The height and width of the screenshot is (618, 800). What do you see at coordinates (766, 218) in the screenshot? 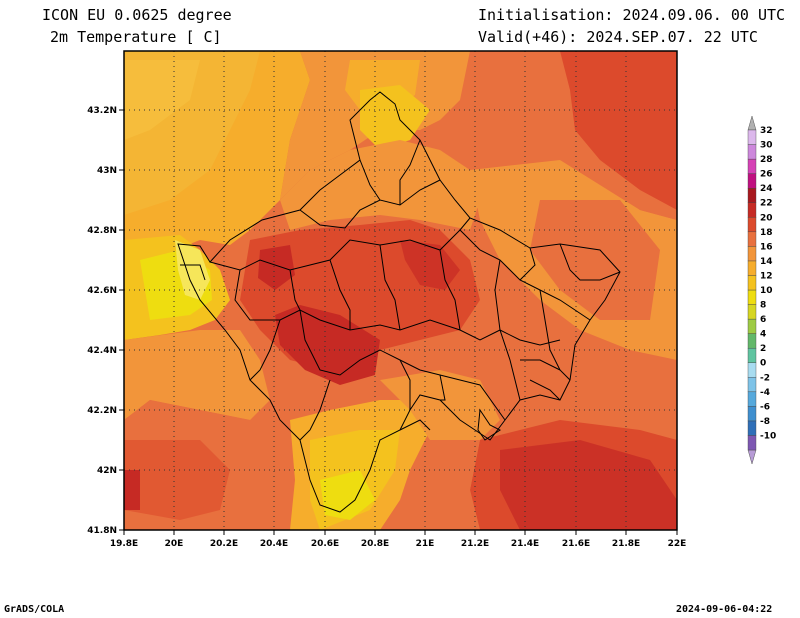
I see `colorbar-label: 20` at bounding box center [766, 218].